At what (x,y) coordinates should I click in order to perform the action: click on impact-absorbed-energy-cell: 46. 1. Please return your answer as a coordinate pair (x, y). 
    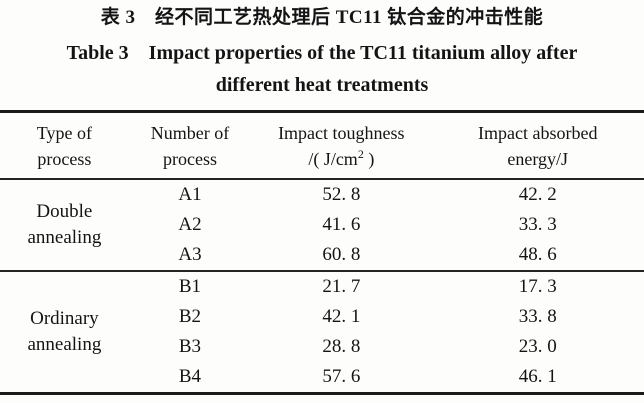
    Looking at the image, I should click on (537, 376).